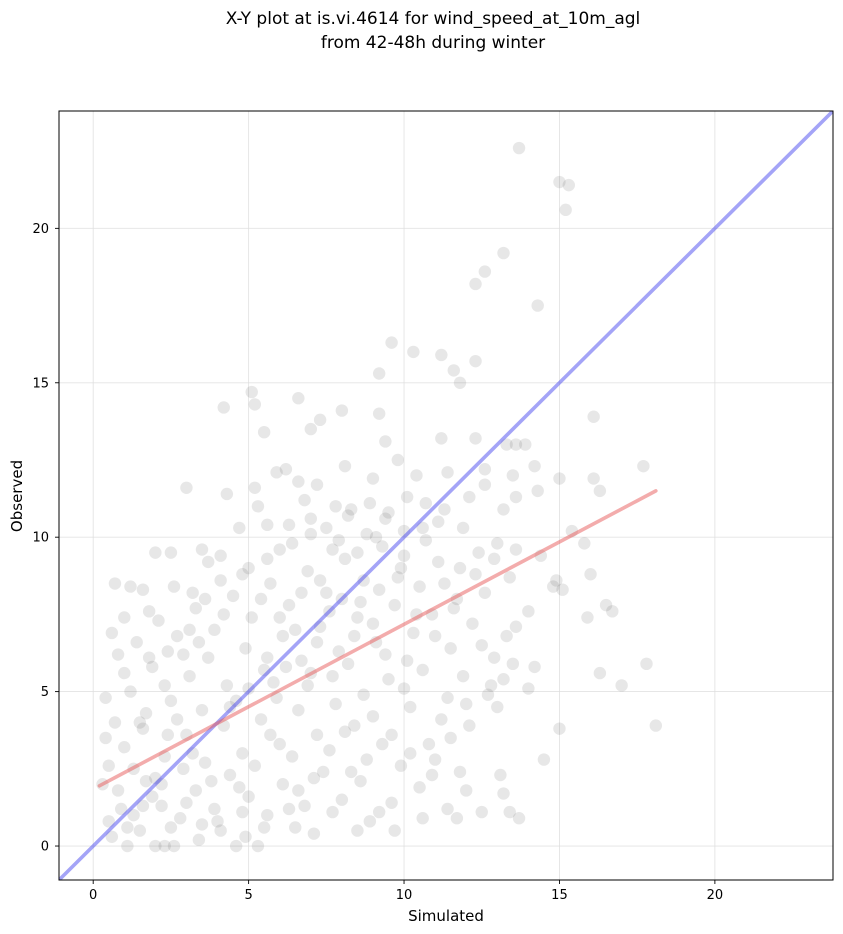  Describe the element at coordinates (45, 847) in the screenshot. I see `y-tick-label: 0` at that location.